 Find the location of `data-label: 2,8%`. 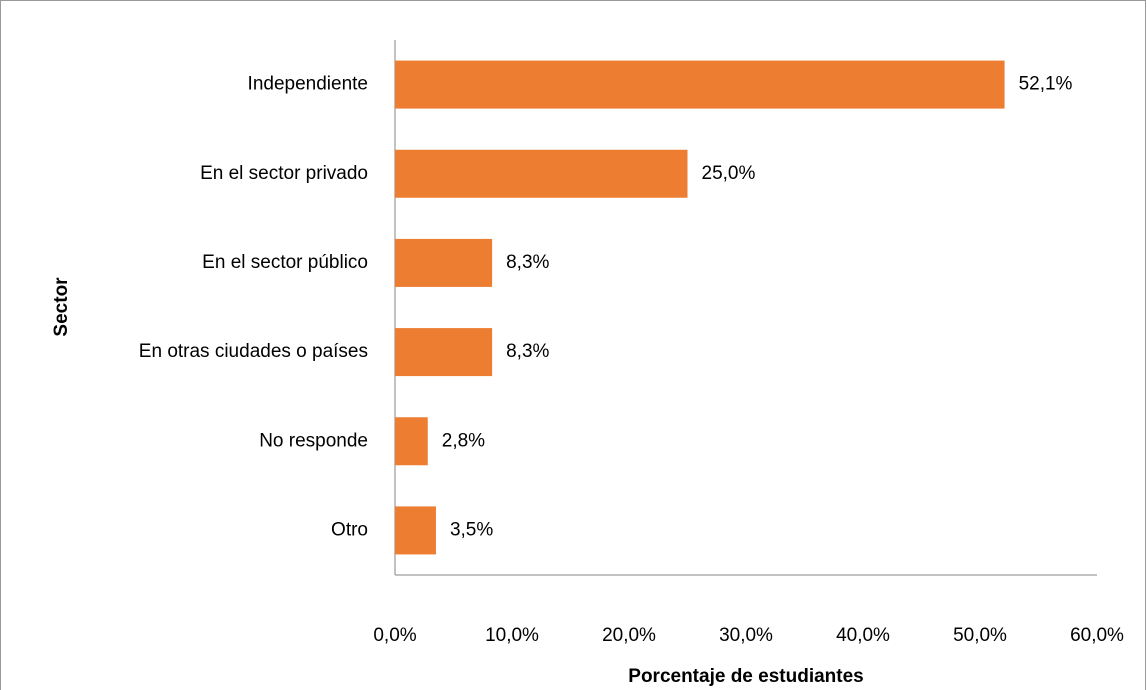

data-label: 2,8% is located at coordinates (463, 440).